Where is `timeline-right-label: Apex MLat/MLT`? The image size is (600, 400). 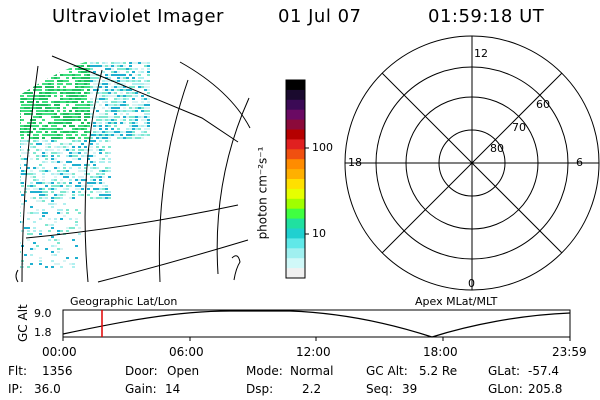
timeline-right-label: Apex MLat/MLT is located at coordinates (456, 301).